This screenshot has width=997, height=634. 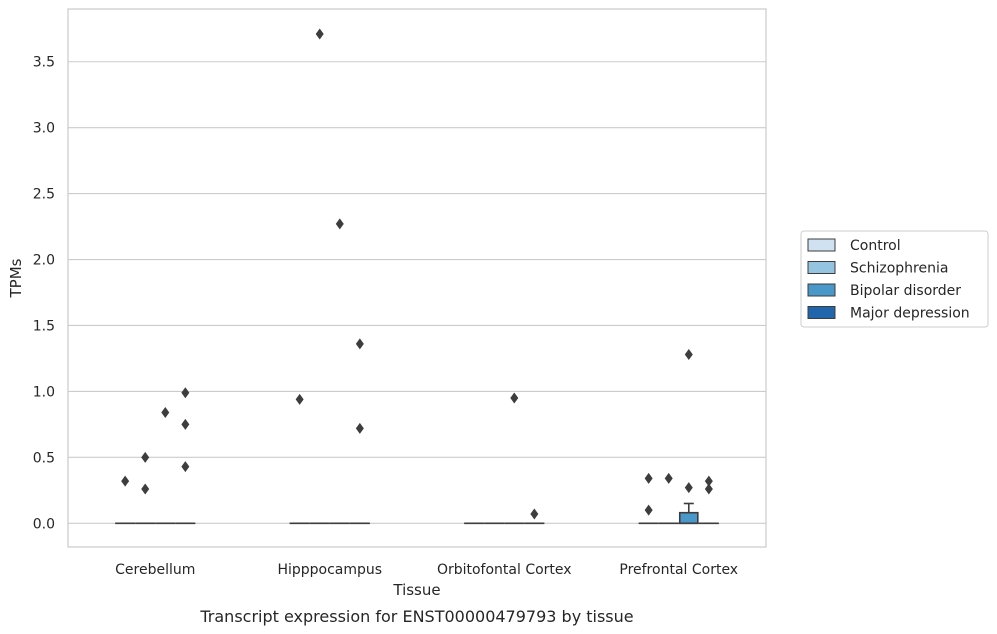 I want to click on legend-label: Bipolar disorder, so click(x=905, y=291).